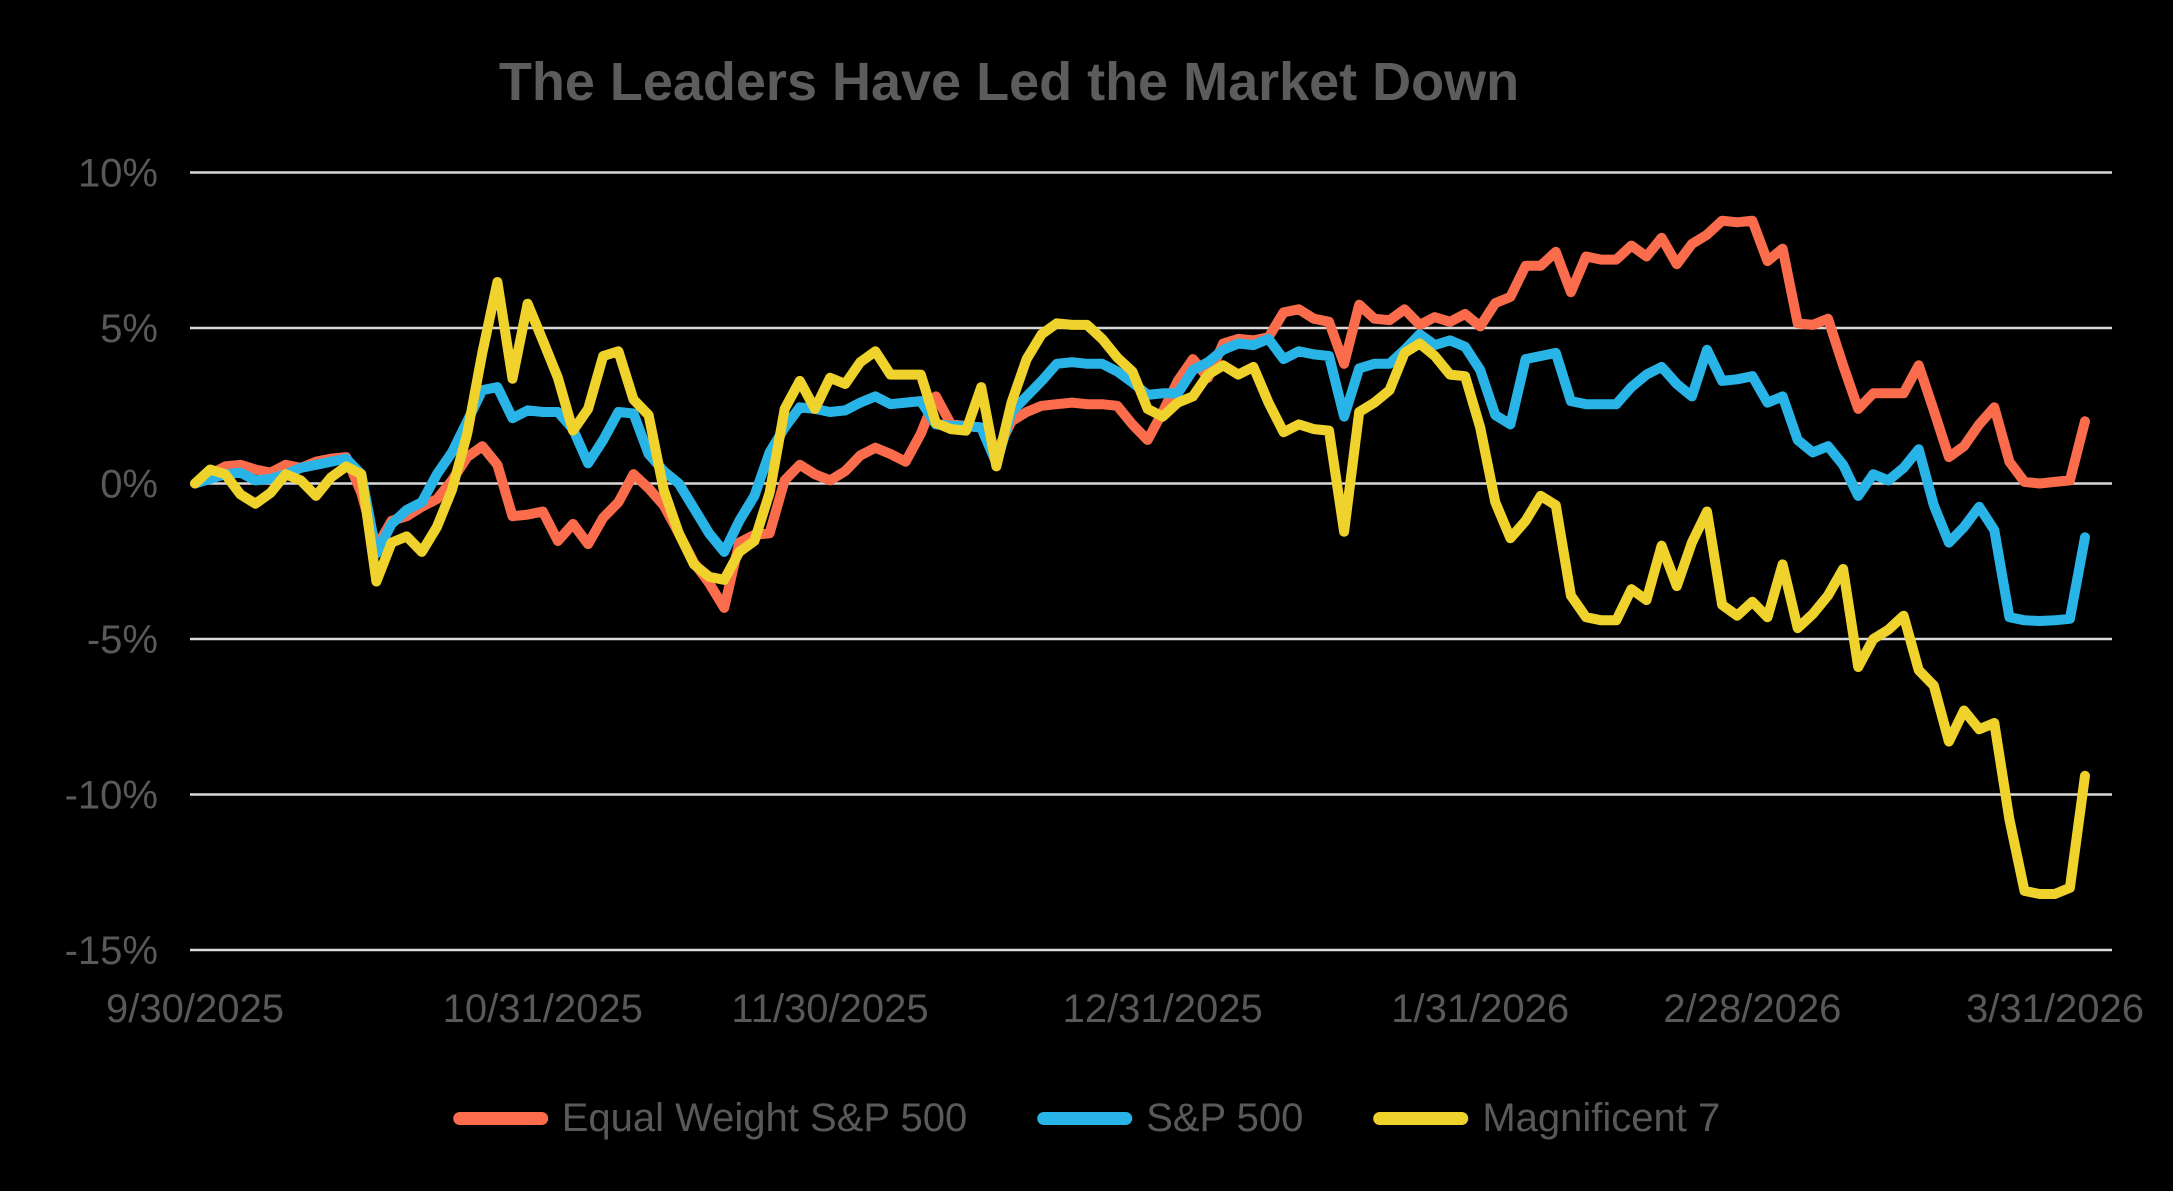 This screenshot has height=1191, width=2173. I want to click on x-axis-tick-label: 1/31/2026, so click(1480, 1009).